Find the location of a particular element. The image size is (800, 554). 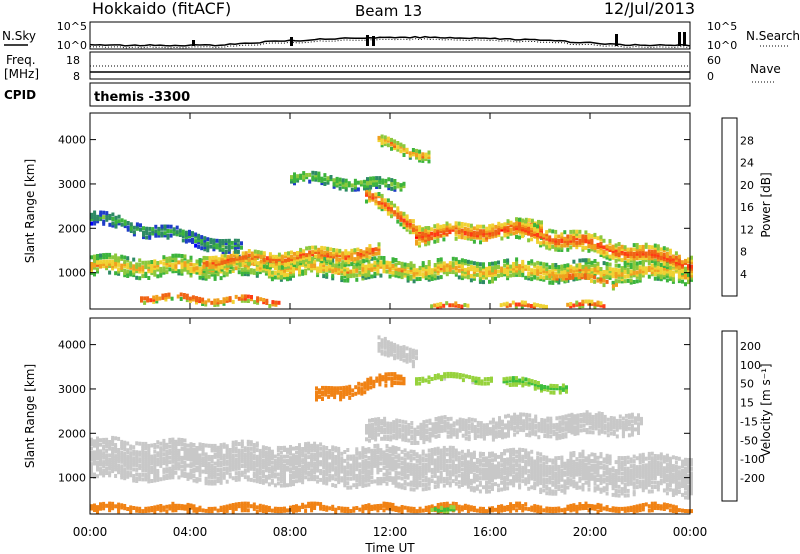

y-tick-label: 1000 is located at coordinates (72, 273).